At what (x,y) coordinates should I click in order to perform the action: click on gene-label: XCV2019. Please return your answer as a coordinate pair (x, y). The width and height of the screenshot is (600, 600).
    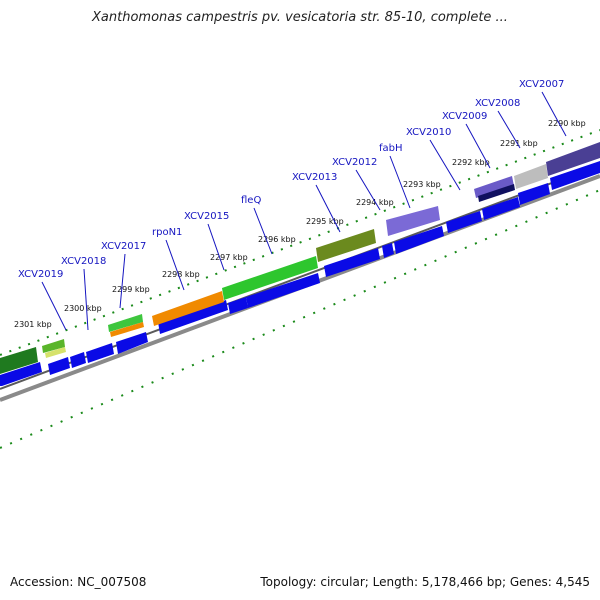
    Looking at the image, I should click on (40, 274).